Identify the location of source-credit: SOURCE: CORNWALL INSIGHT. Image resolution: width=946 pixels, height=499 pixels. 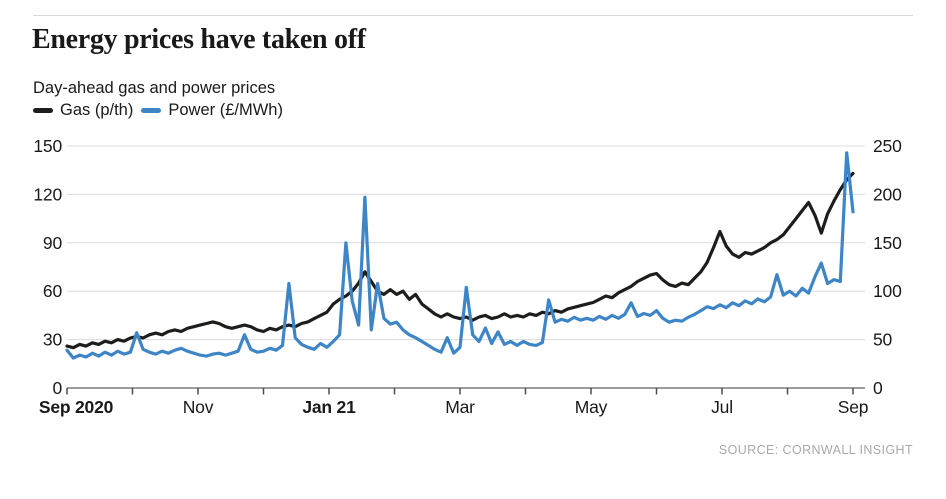
(815, 450).